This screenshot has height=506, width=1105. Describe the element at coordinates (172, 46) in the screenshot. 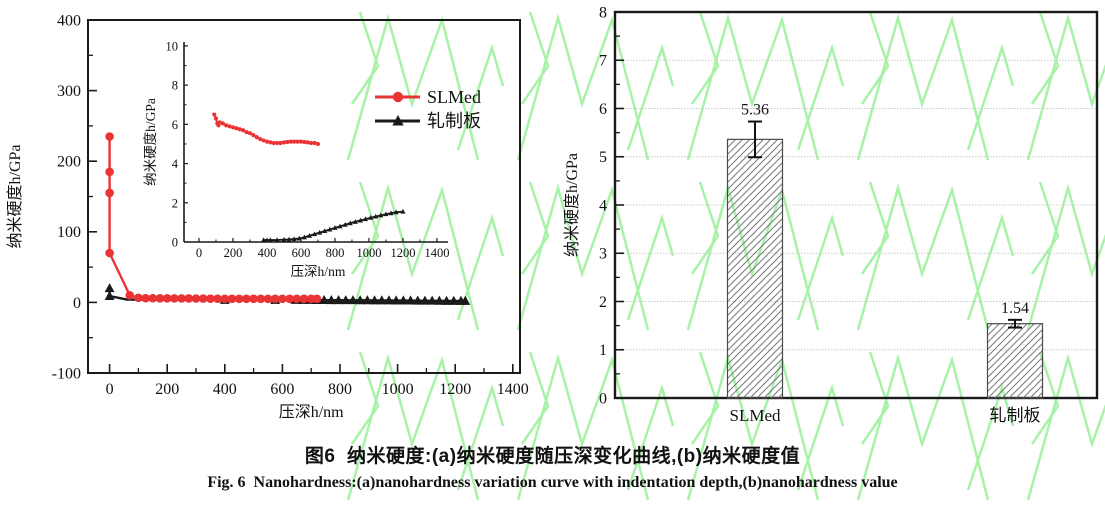

I see `inset-y-tick-label: 10` at that location.